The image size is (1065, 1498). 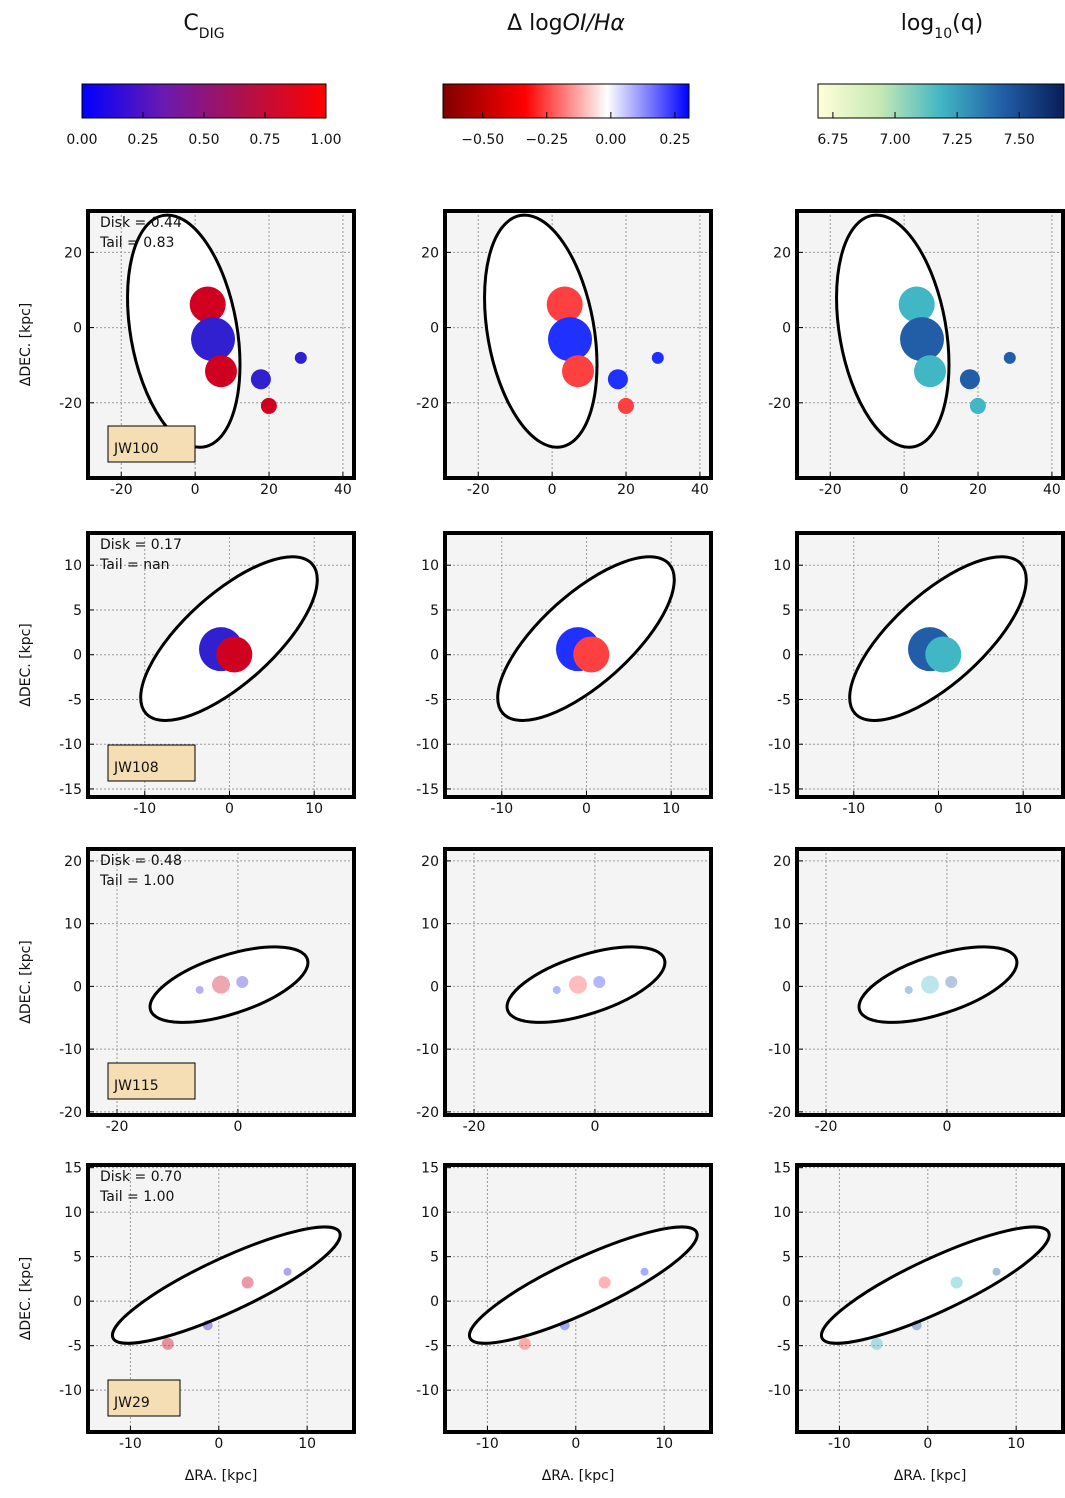 I want to click on colorbar-tick-label: 0.75, so click(x=264, y=140).